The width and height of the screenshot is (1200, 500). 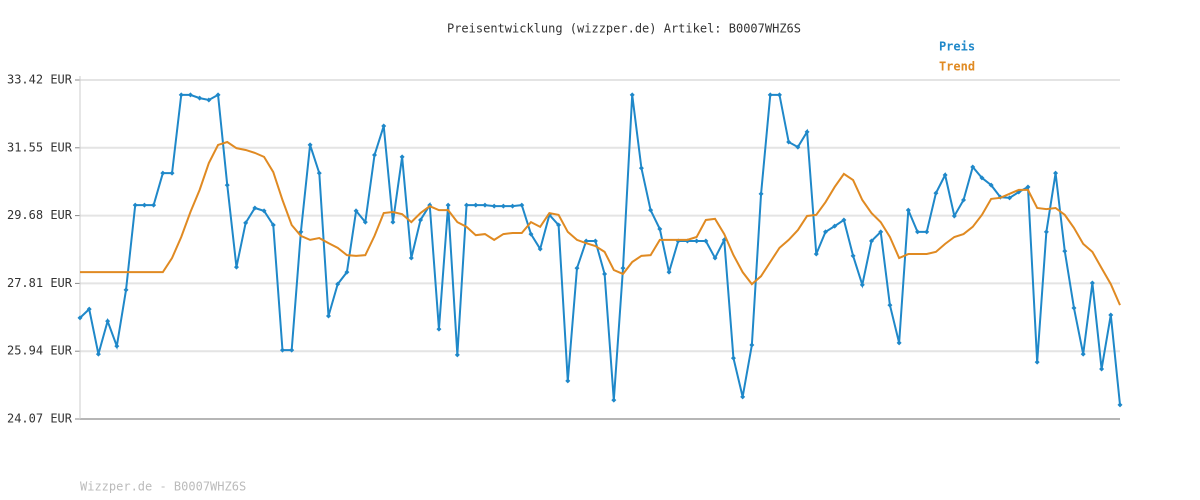 I want to click on y-tick-label: 24.07 EUR, so click(x=40, y=419).